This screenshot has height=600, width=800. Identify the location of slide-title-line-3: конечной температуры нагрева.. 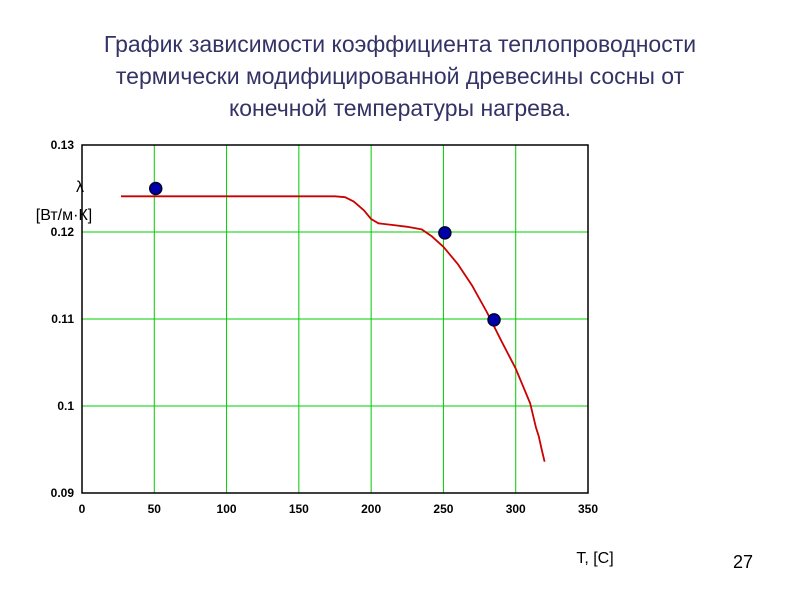
(400, 108).